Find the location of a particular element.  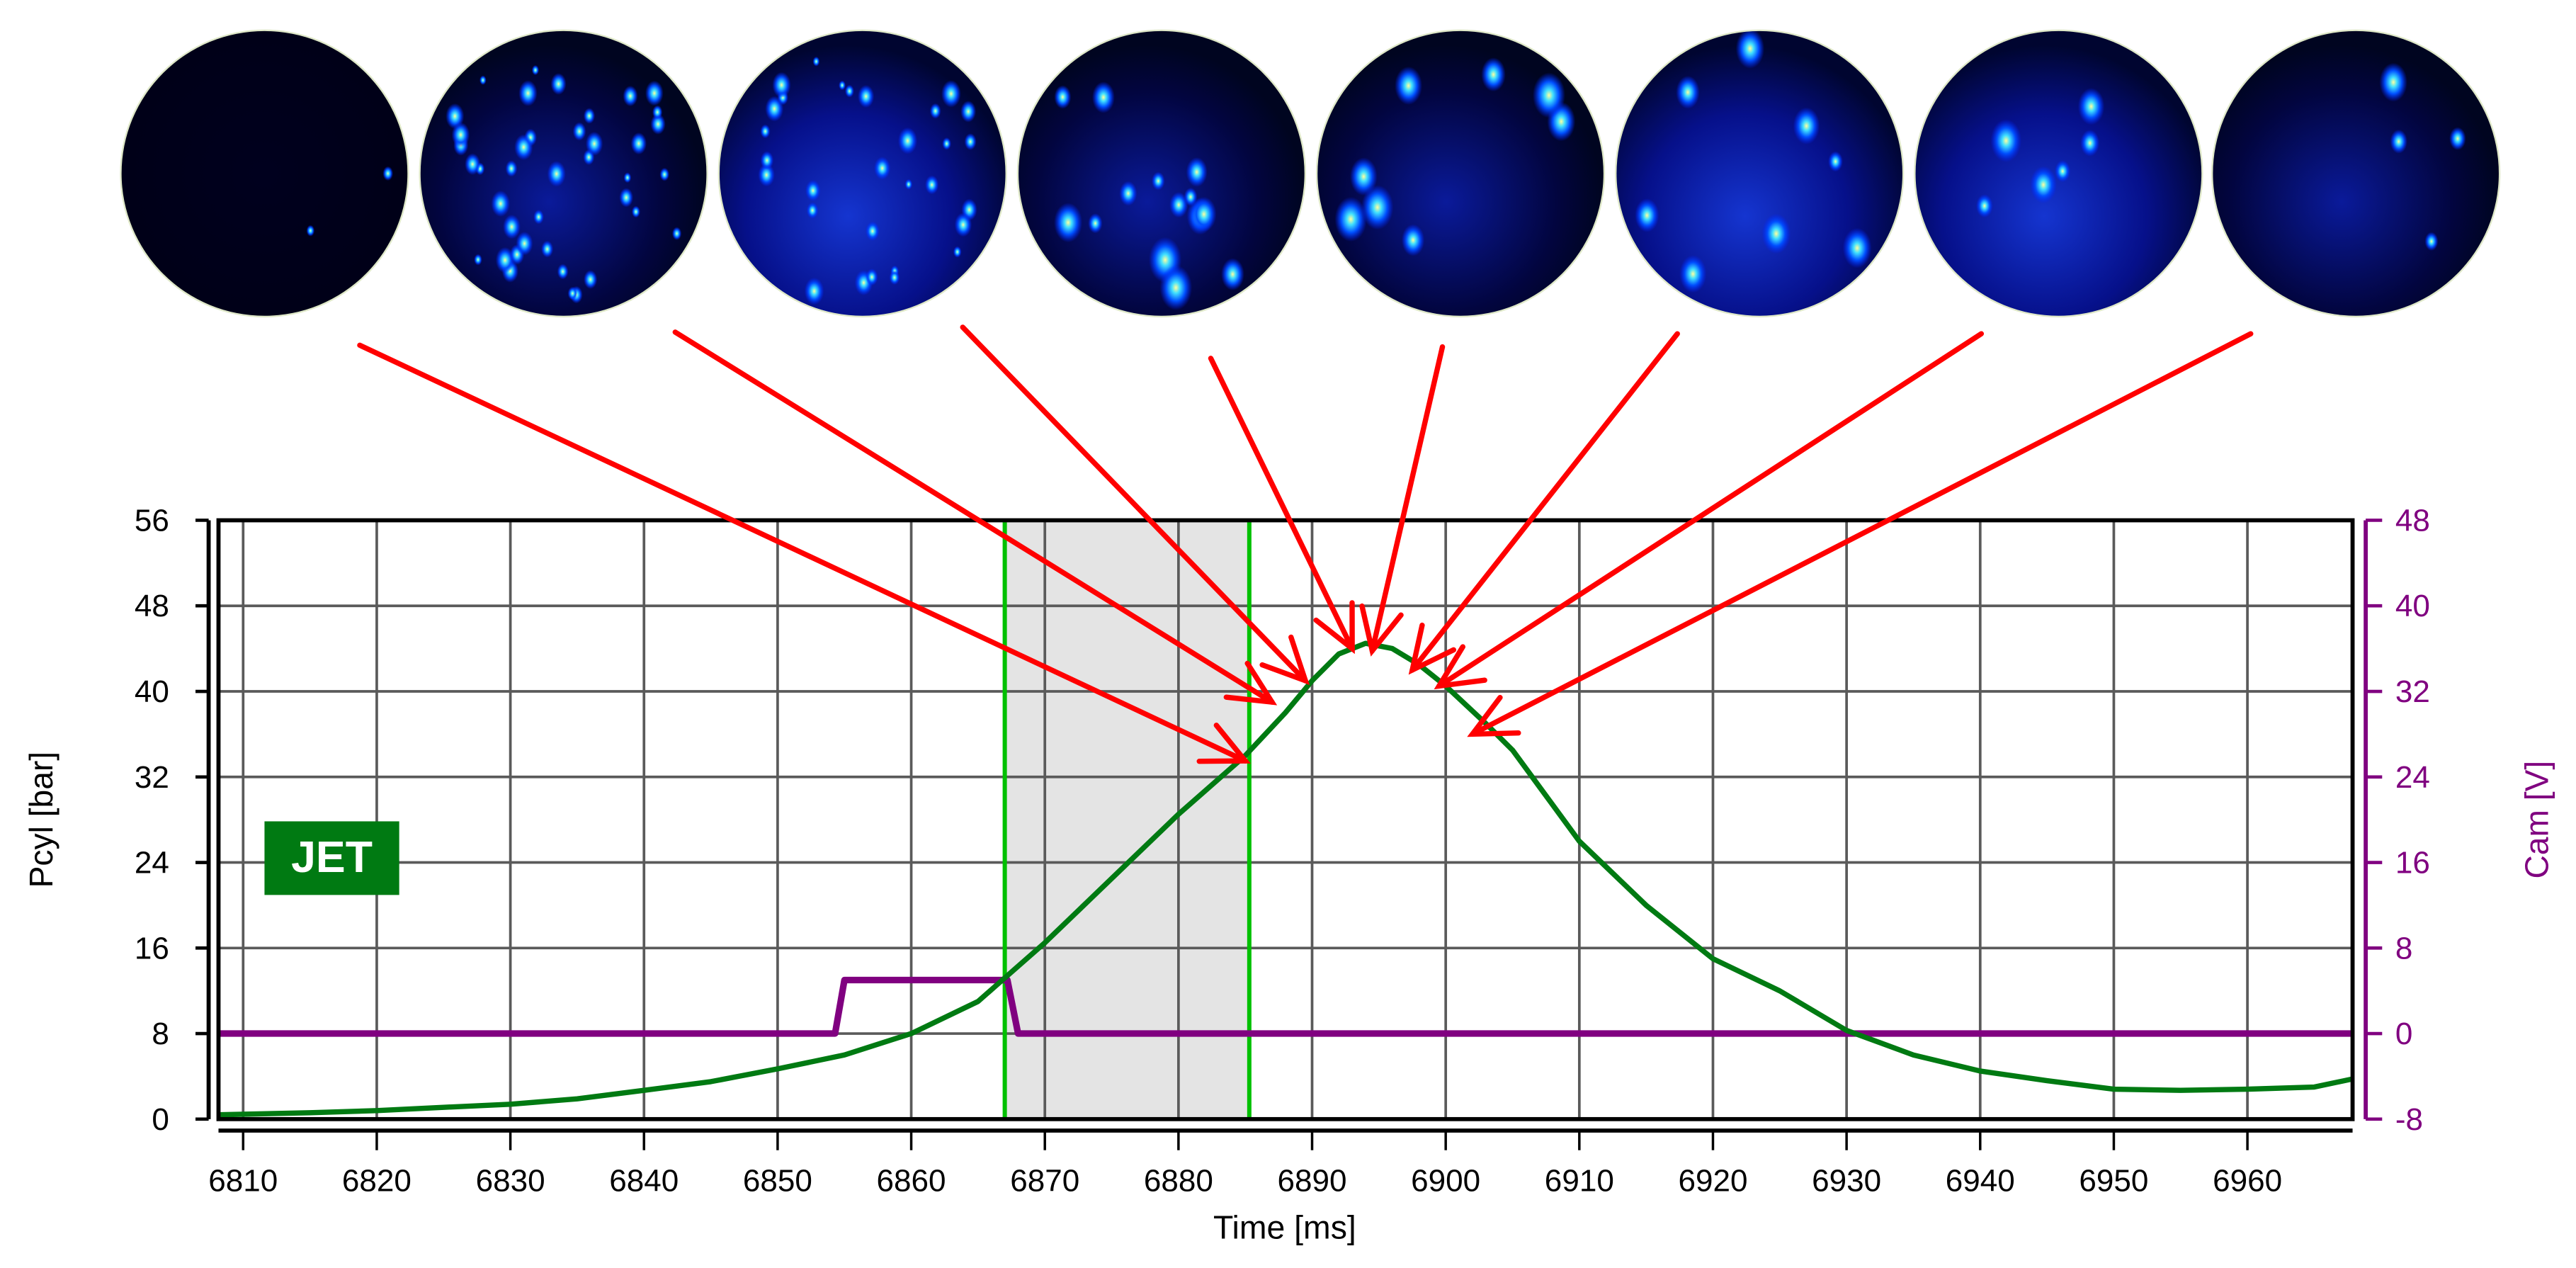

x-tick-label: 6830 is located at coordinates (510, 1182).